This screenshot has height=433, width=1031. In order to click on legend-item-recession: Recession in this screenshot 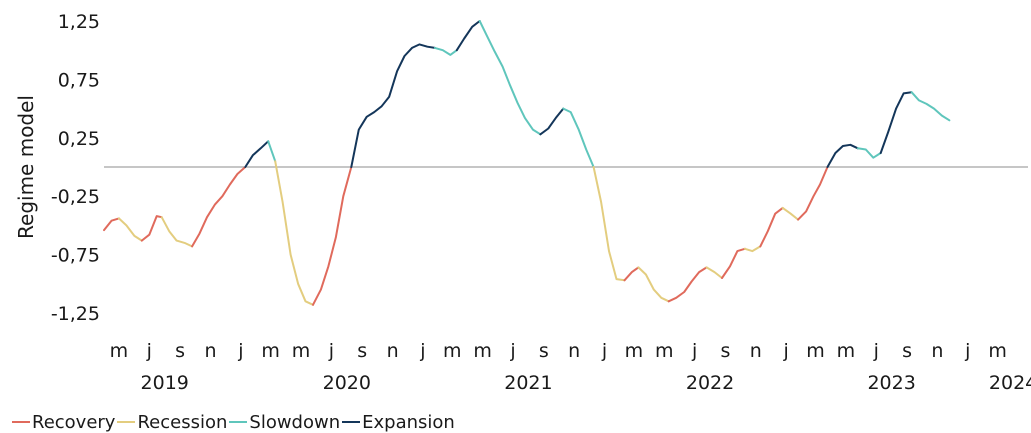, I will do `click(172, 422)`.